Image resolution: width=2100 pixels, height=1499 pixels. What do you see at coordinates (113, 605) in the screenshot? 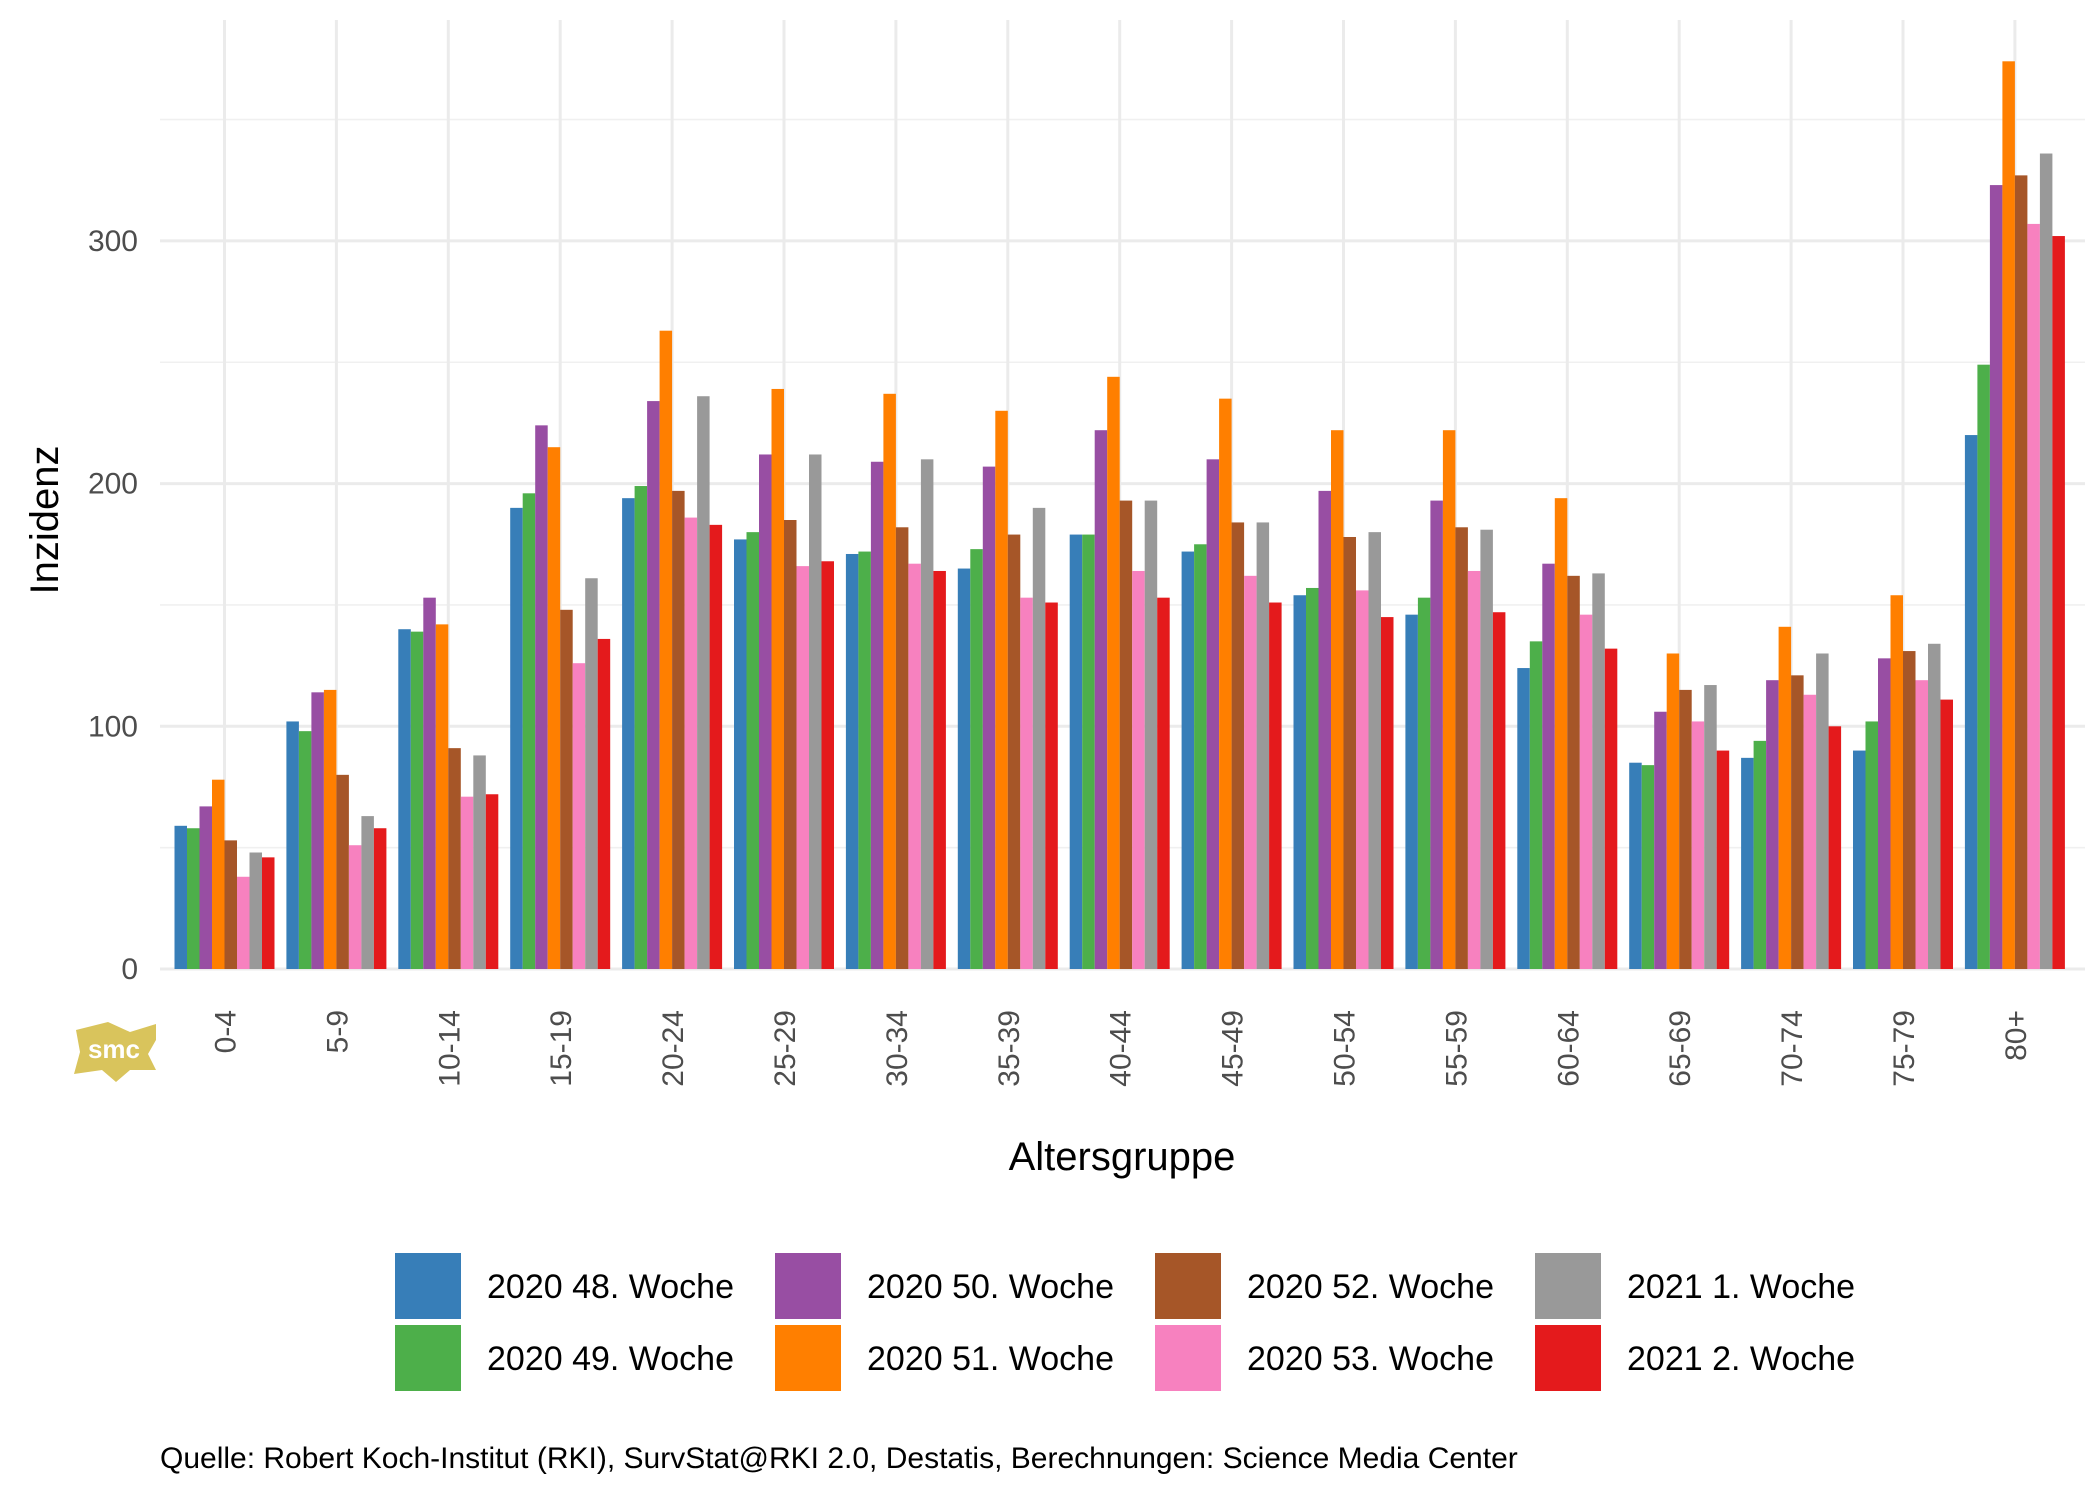
I see `y-tick-labels: 0 100 200 300` at bounding box center [113, 605].